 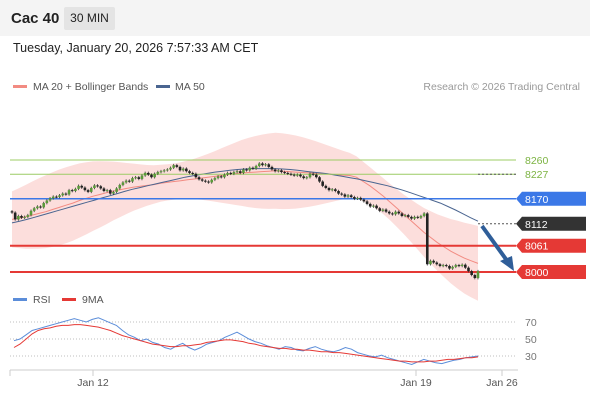 What do you see at coordinates (537, 175) in the screenshot?
I see `level-label-8227: 8227` at bounding box center [537, 175].